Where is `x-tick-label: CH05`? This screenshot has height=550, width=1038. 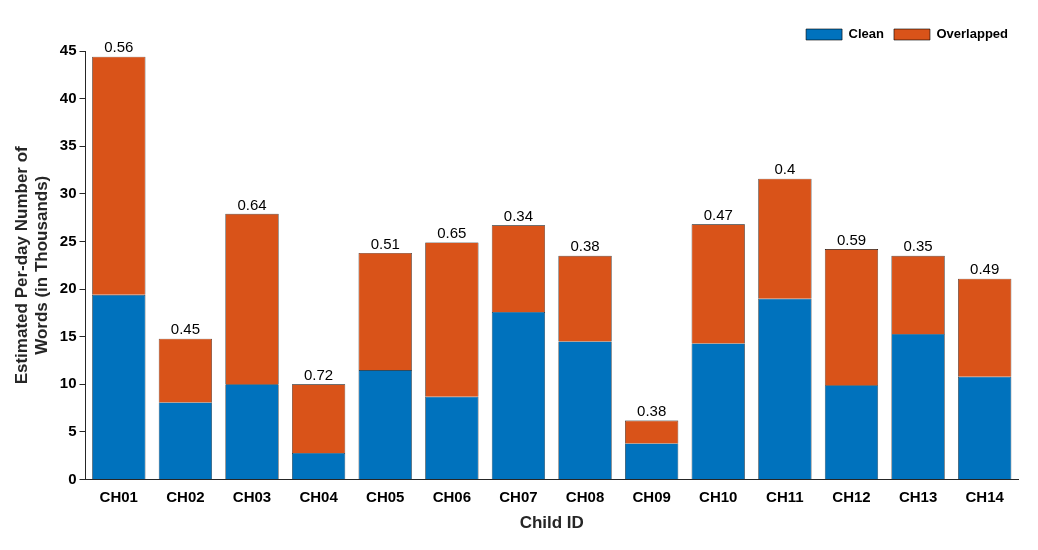
x-tick-label: CH05 is located at coordinates (385, 496).